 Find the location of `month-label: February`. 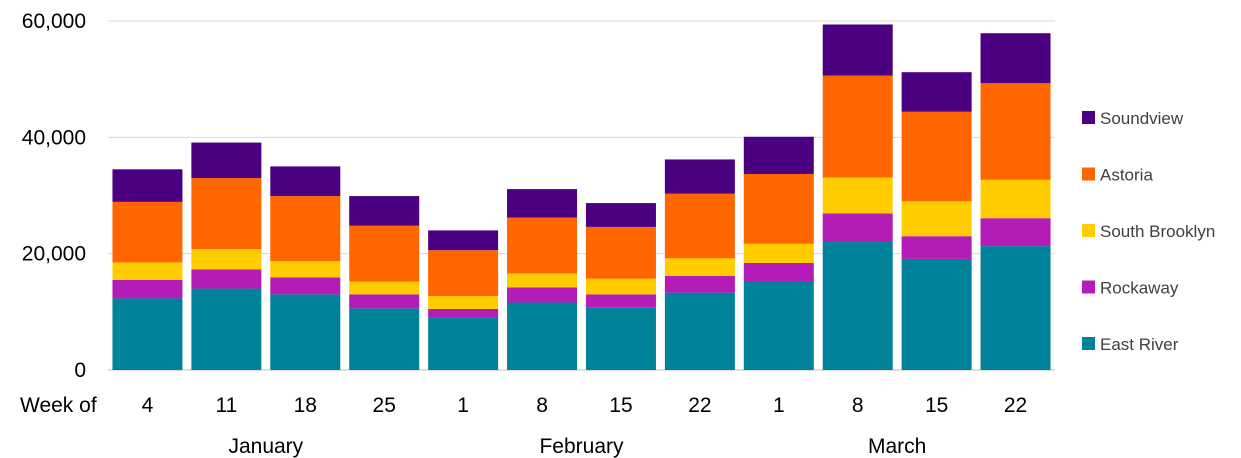

month-label: February is located at coordinates (581, 446).